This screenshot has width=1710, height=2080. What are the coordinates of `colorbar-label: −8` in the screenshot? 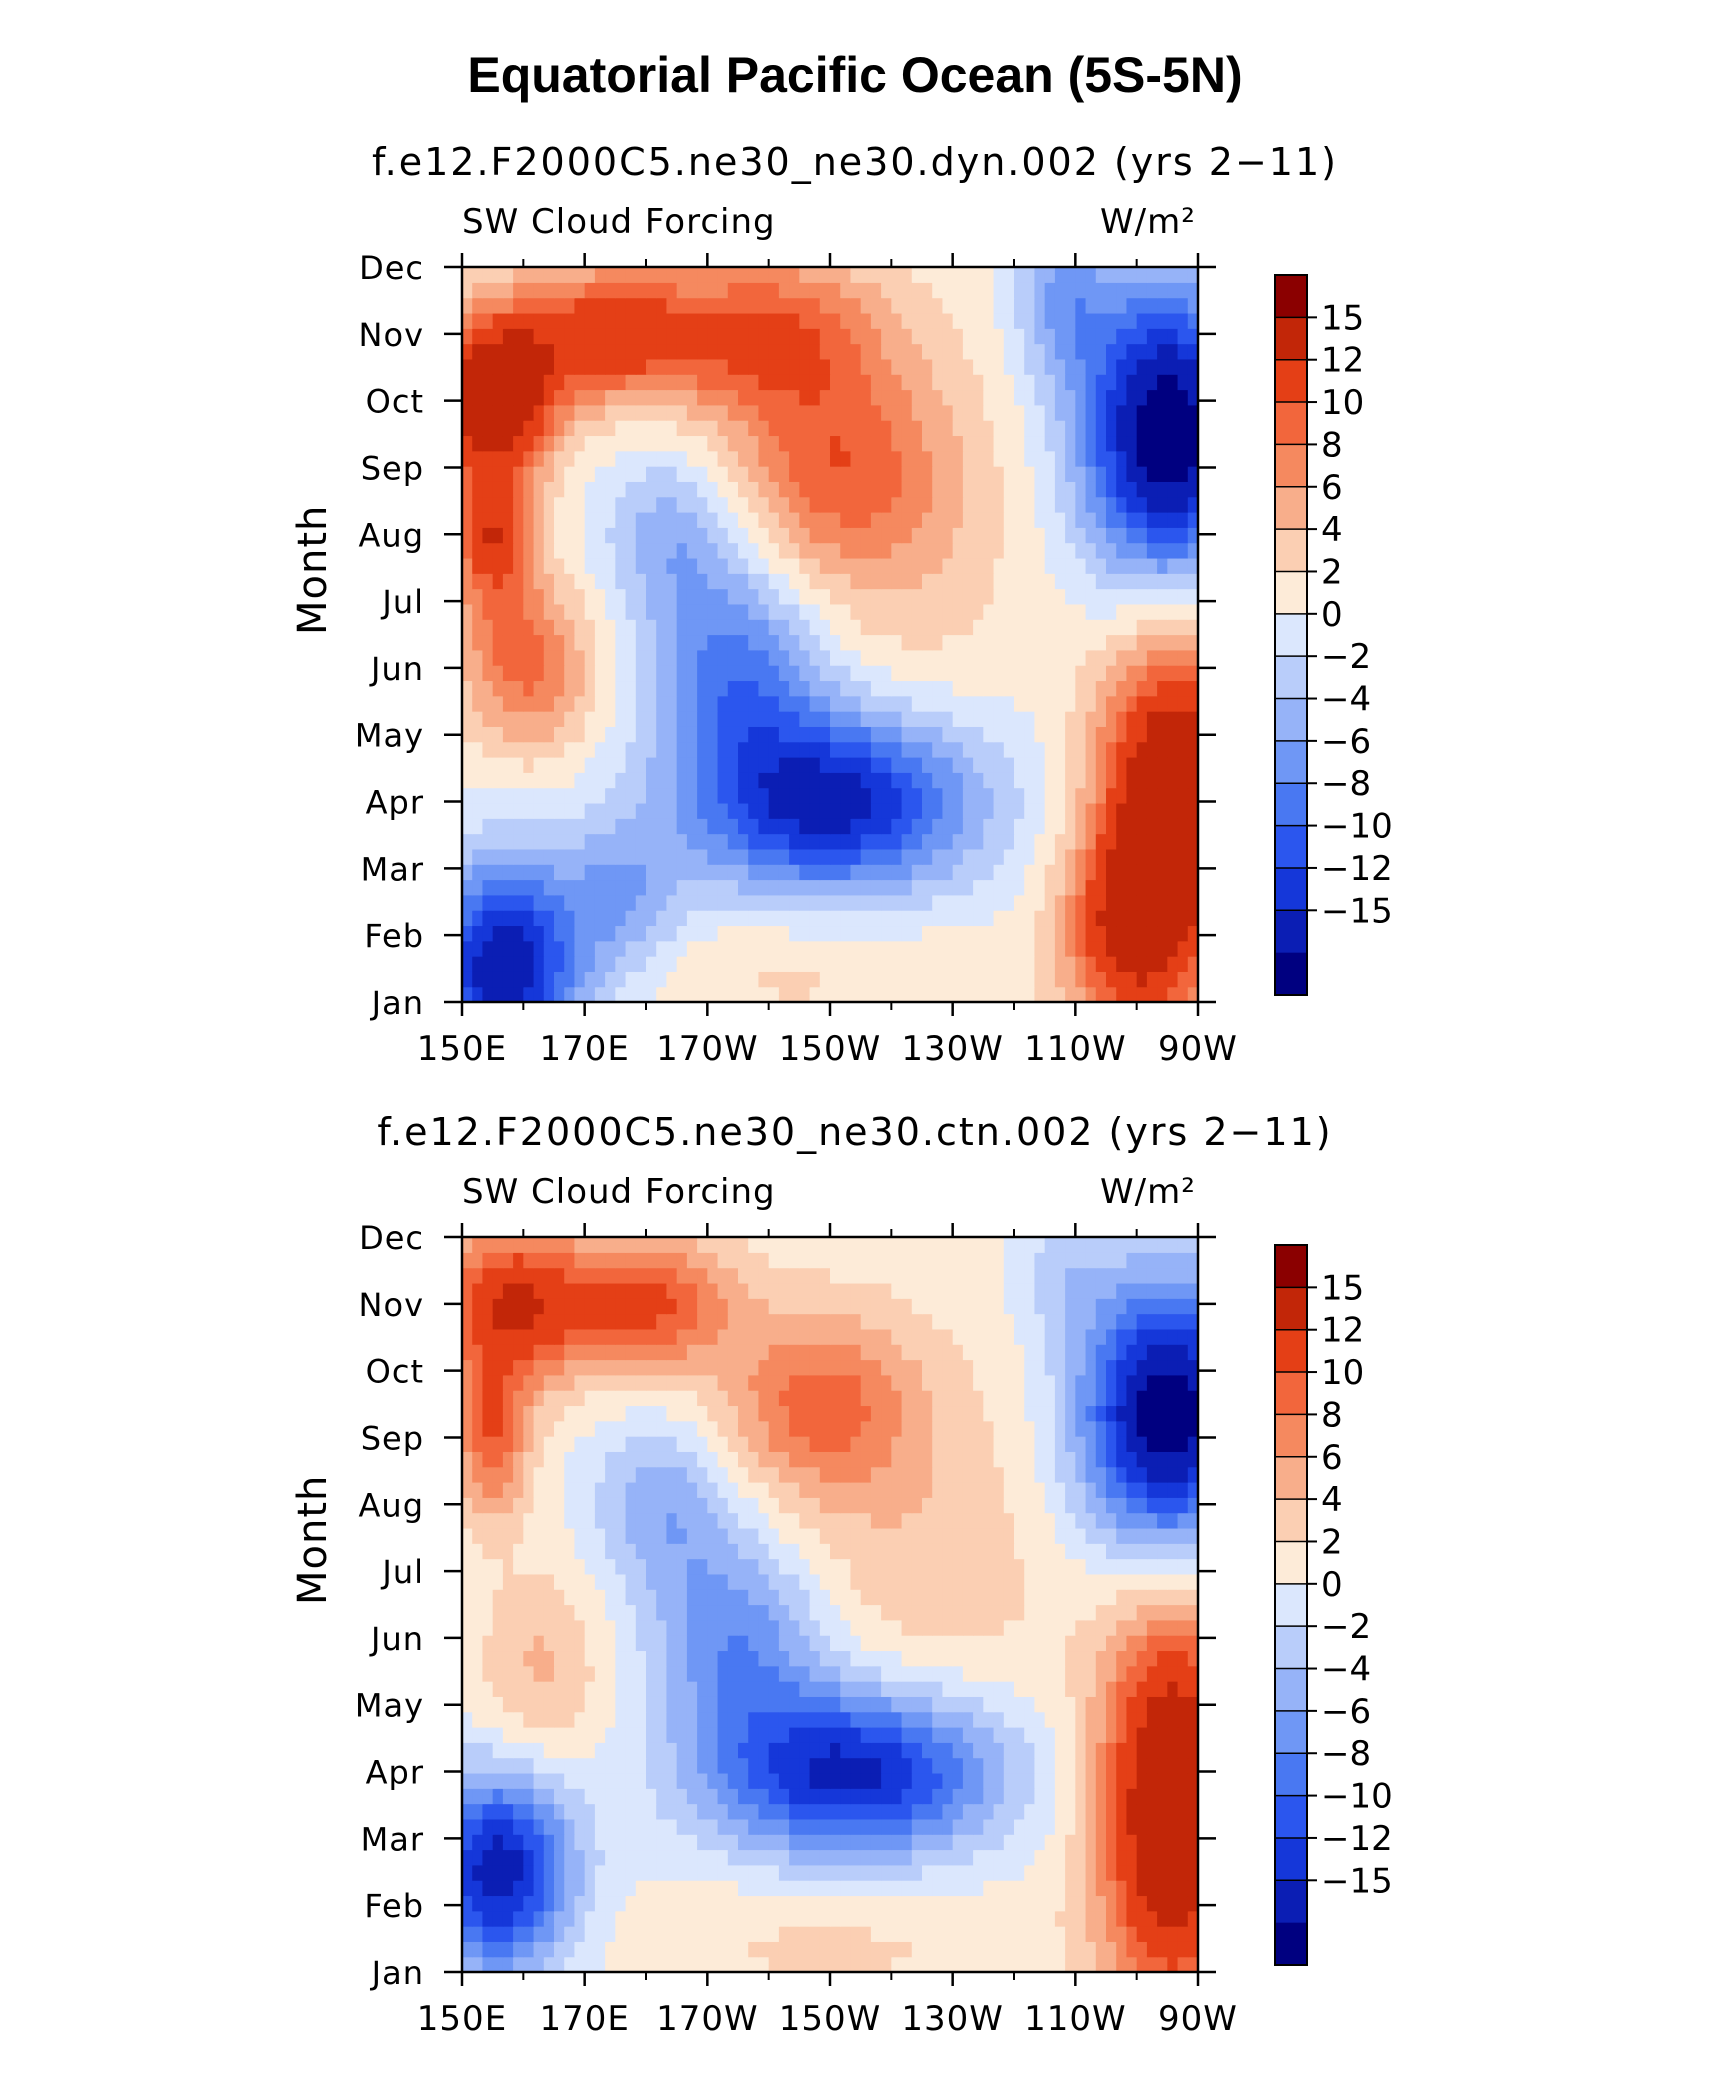 It's located at (1346, 784).